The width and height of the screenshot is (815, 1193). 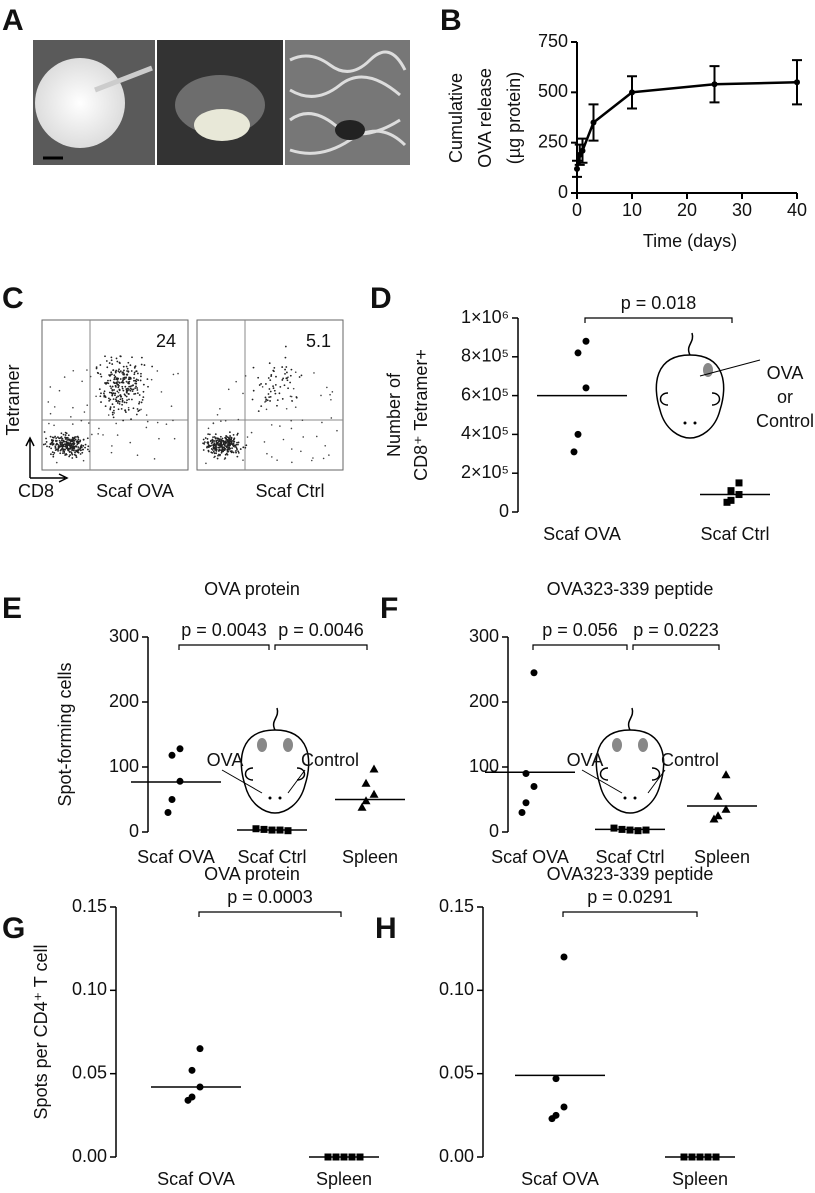 What do you see at coordinates (484, 701) in the screenshot?
I see `y-tick-label: 200` at bounding box center [484, 701].